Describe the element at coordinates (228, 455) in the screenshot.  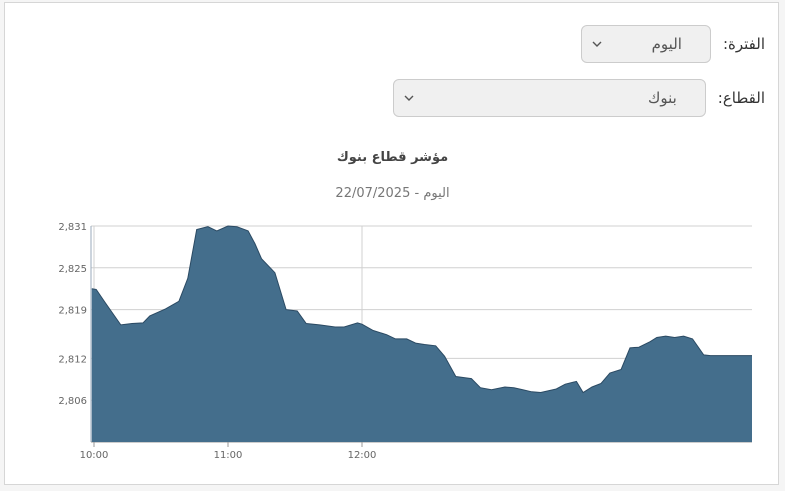
I see `x-tick-label: 11:00` at that location.